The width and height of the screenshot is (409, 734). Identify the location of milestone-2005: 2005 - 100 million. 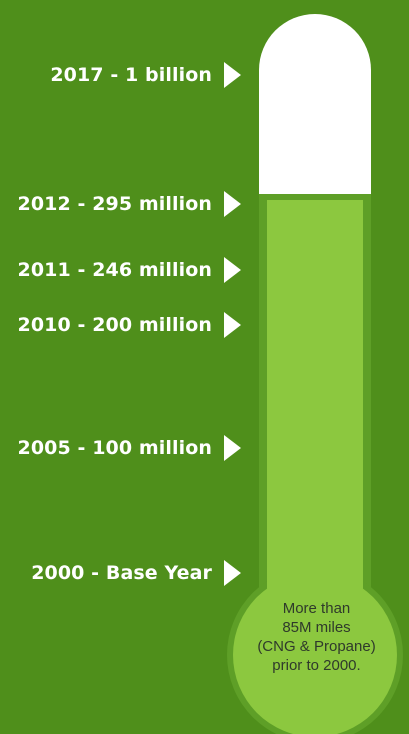
(129, 448).